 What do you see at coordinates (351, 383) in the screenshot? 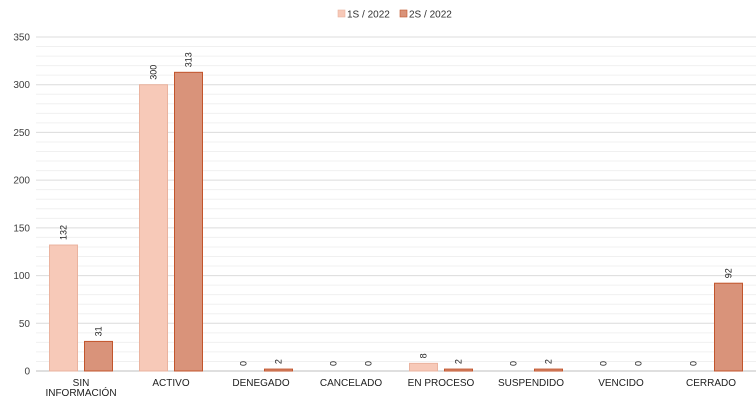
I see `x-category-label: CANCELADO` at bounding box center [351, 383].